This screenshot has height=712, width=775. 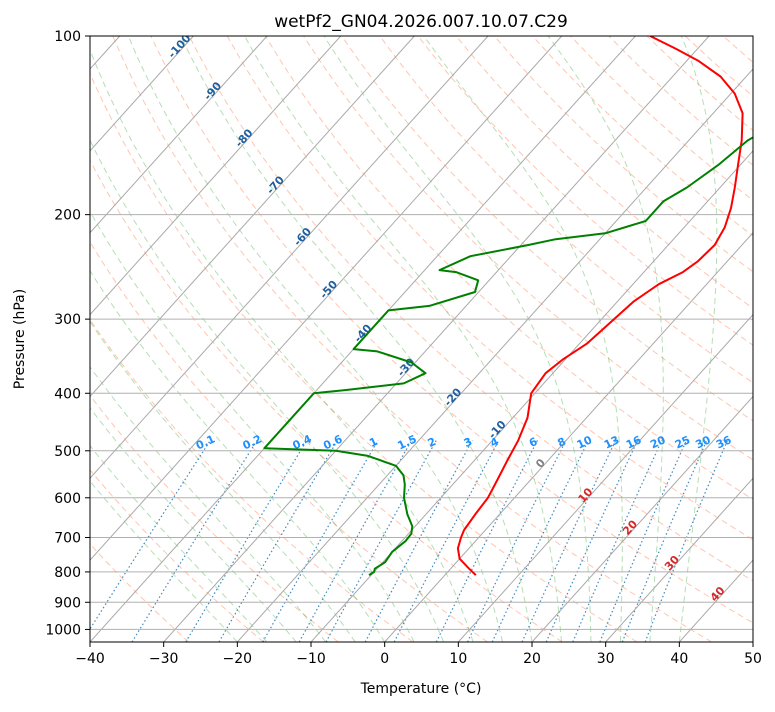 What do you see at coordinates (238, 659) in the screenshot?
I see `x-tick-label: −20` at bounding box center [238, 659].